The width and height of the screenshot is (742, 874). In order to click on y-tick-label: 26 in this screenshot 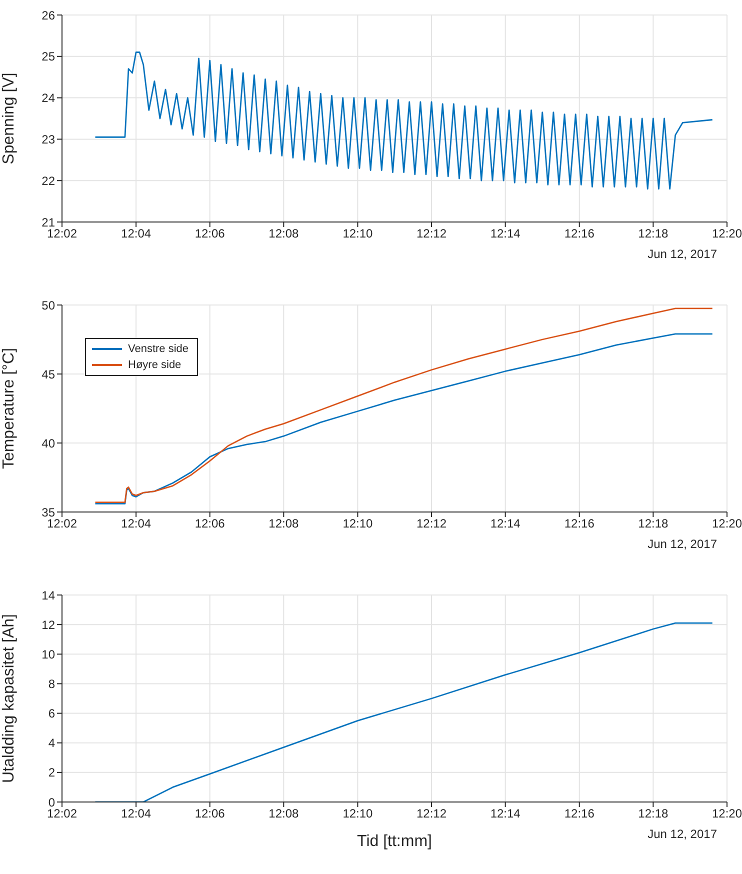, I will do `click(49, 15)`.